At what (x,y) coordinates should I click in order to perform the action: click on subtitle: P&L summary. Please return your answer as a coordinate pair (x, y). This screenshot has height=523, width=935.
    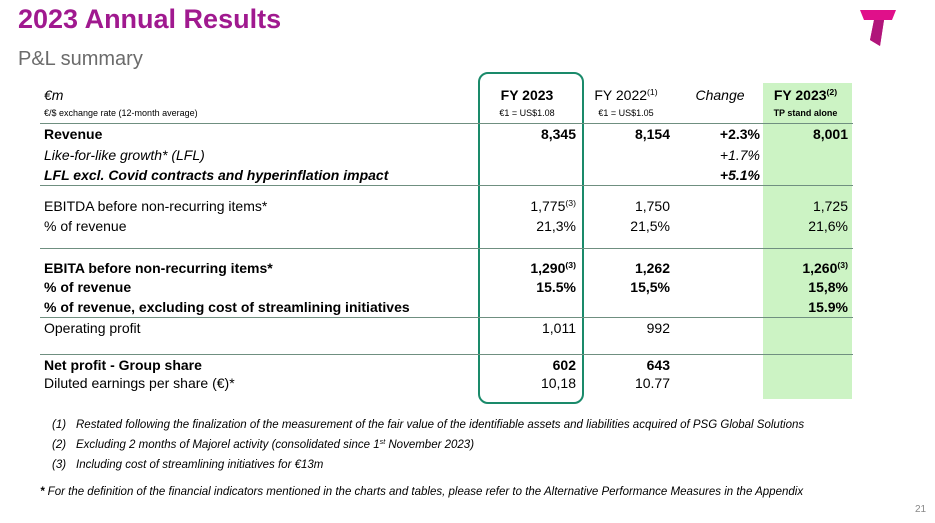
    Looking at the image, I should click on (80, 59).